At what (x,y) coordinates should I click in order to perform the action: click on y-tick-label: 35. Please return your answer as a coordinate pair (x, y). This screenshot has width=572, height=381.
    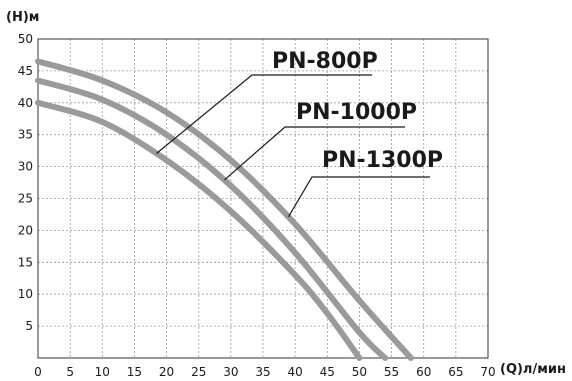
    Looking at the image, I should click on (25, 135).